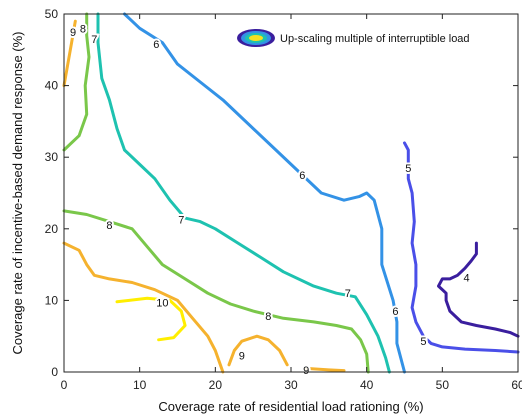 The image size is (522, 420). I want to click on contour-label-7-1: 7, so click(94, 40).